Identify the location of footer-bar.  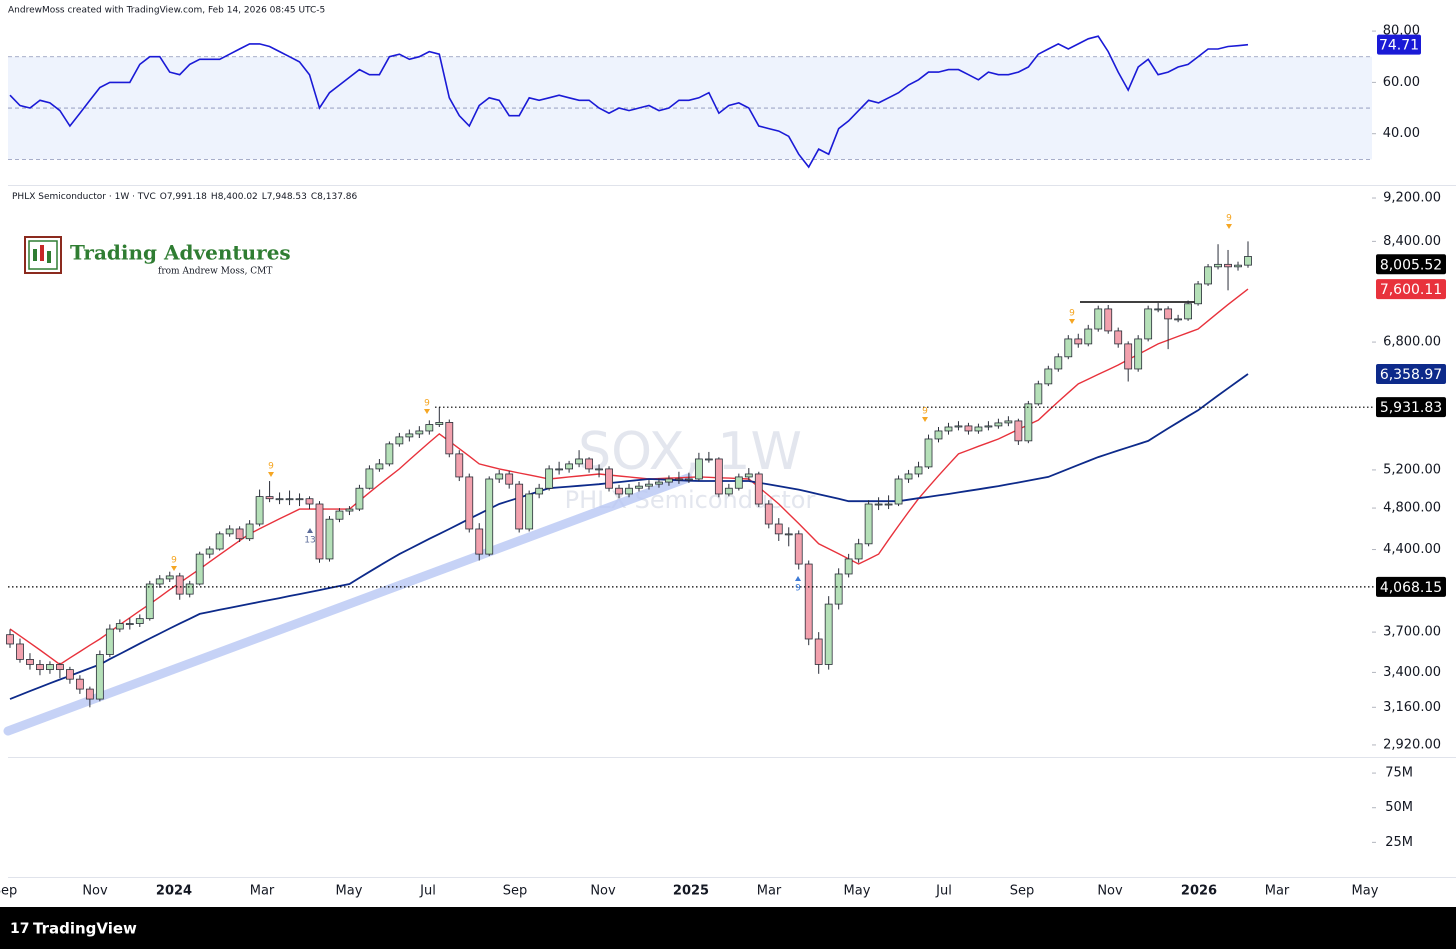
(728, 928).